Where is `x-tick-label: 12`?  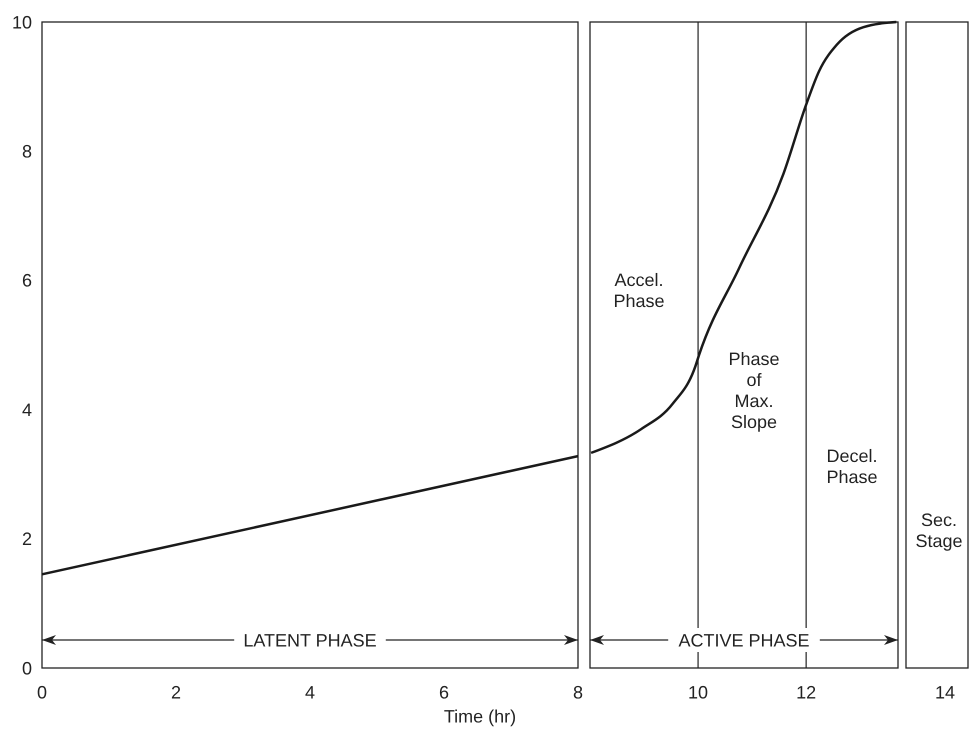 x-tick-label: 12 is located at coordinates (806, 692).